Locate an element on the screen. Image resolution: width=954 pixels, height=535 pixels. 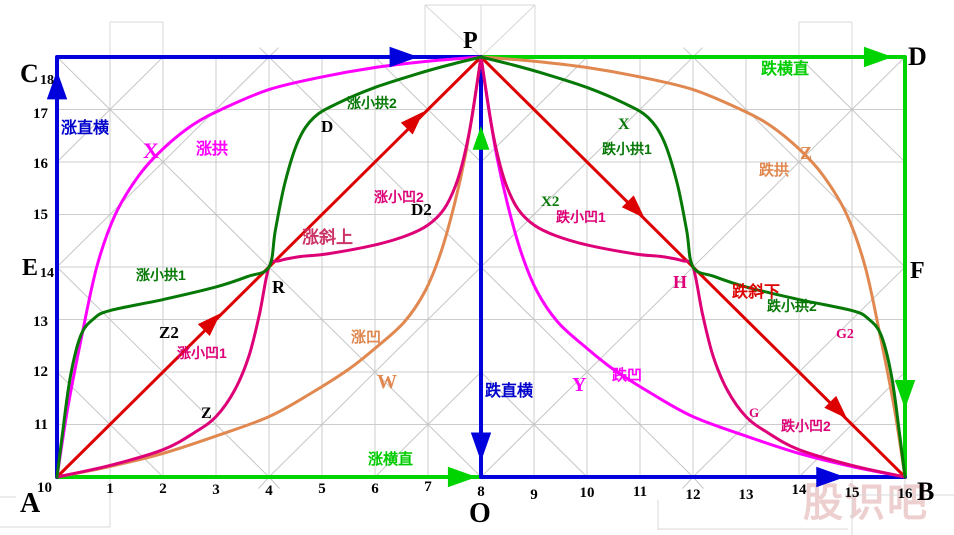
arrow-right-bottom-right is located at coordinates (831, 477).